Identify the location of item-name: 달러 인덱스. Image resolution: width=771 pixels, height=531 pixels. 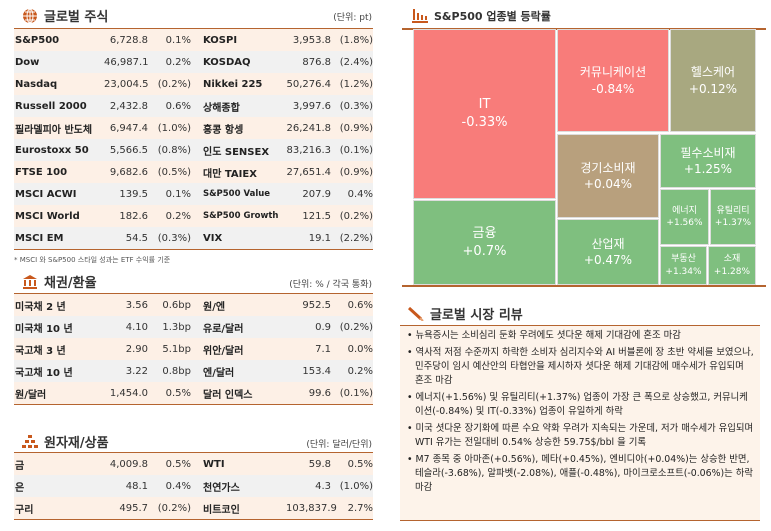
(228, 395).